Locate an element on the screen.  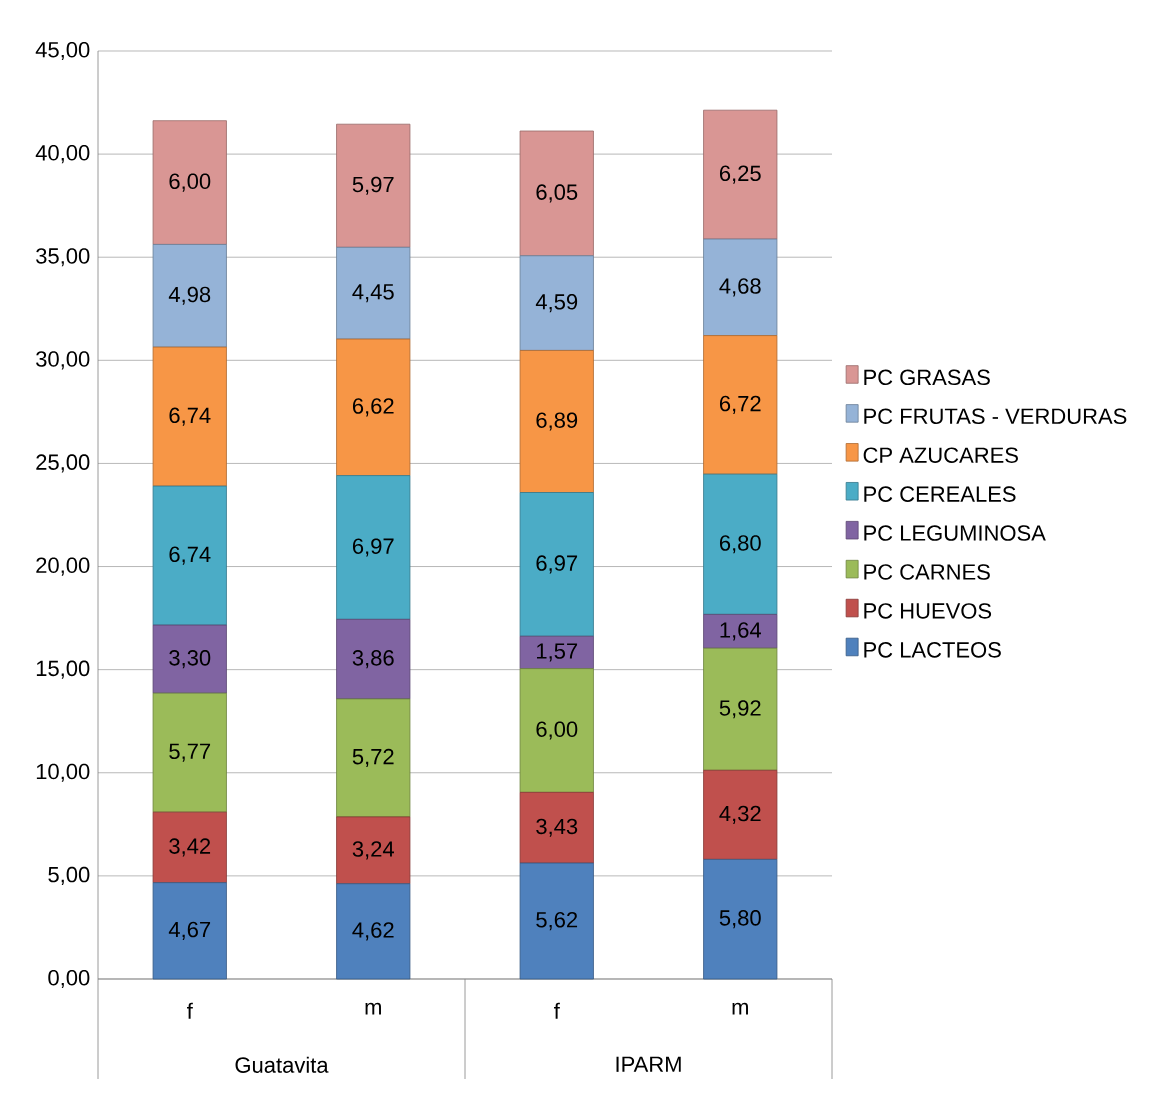
data-label: 3,42 is located at coordinates (190, 847).